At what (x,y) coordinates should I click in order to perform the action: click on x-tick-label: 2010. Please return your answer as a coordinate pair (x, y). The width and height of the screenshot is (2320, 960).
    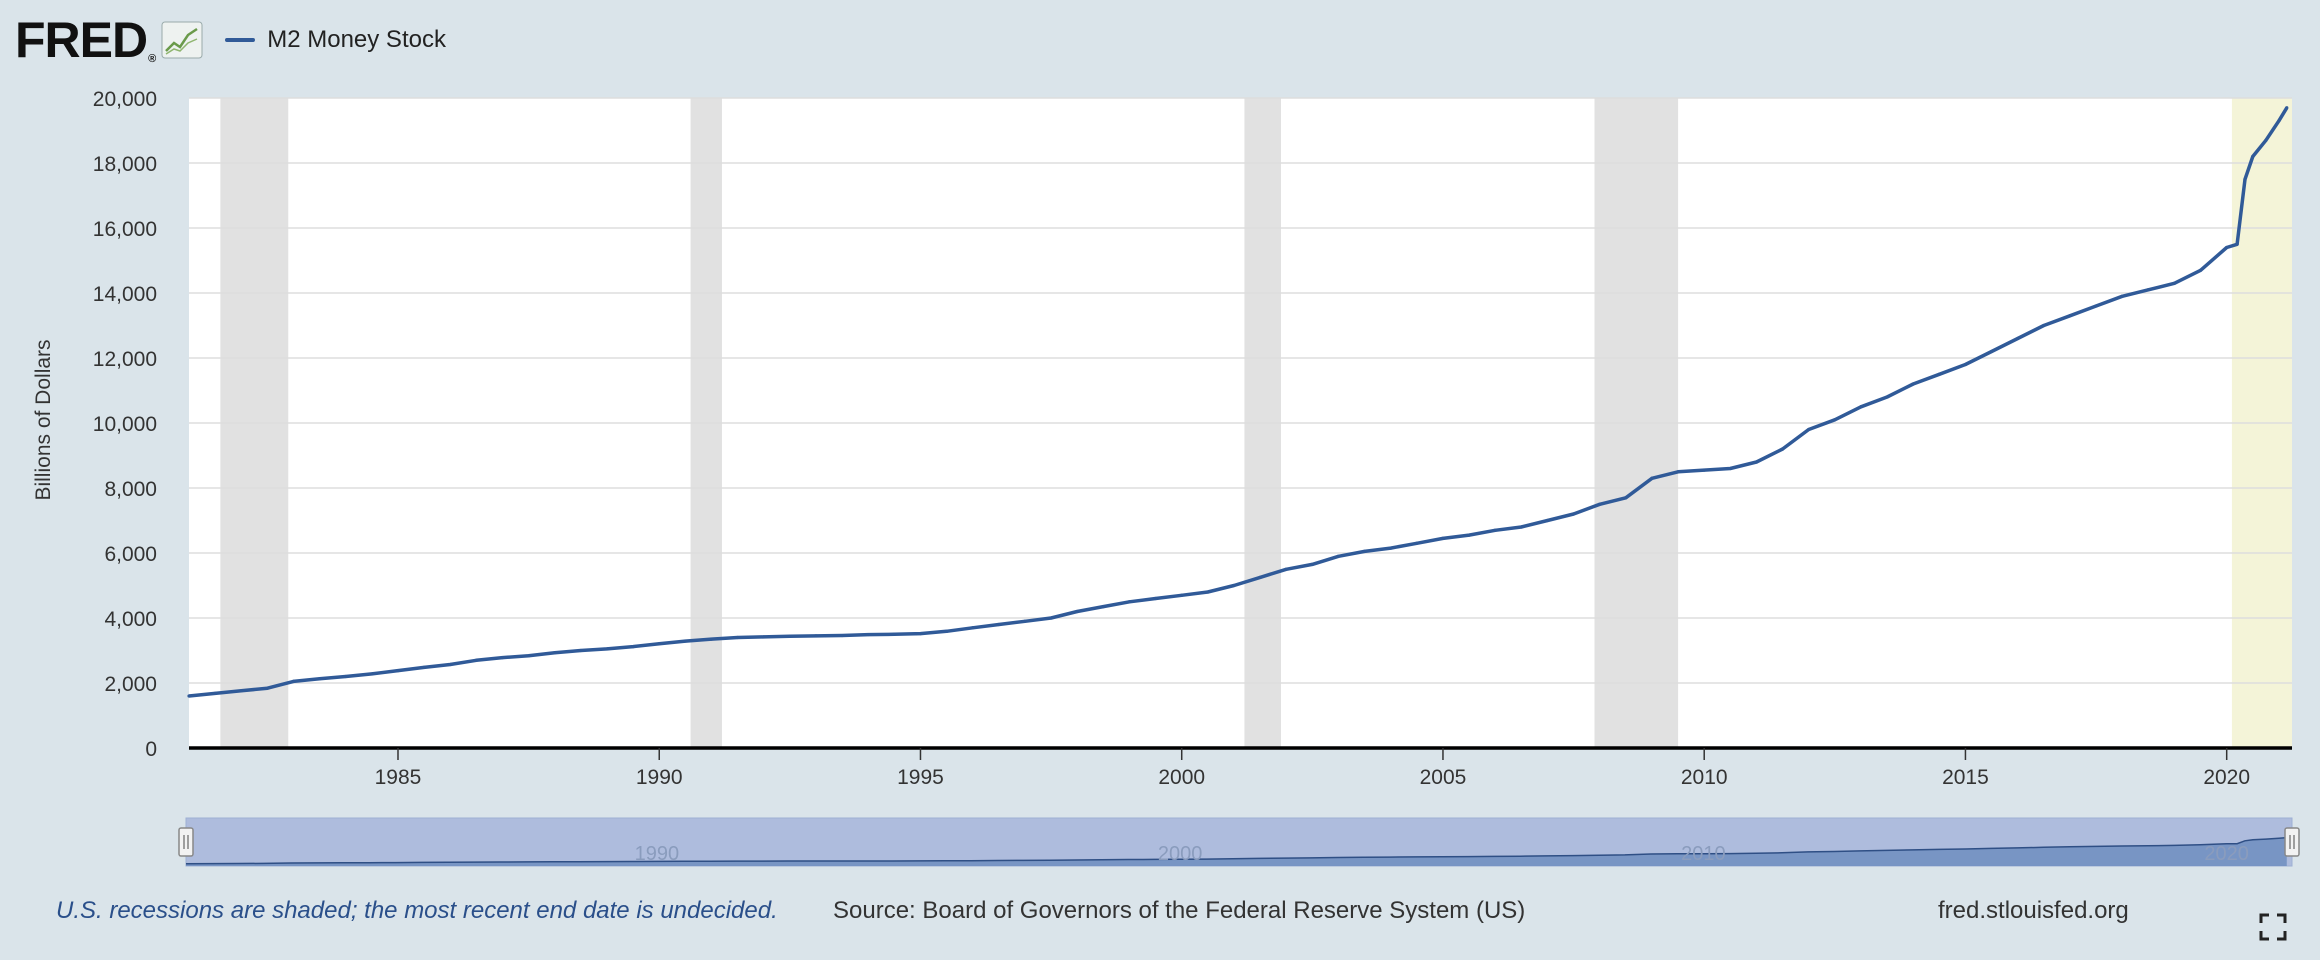
    Looking at the image, I should click on (1704, 777).